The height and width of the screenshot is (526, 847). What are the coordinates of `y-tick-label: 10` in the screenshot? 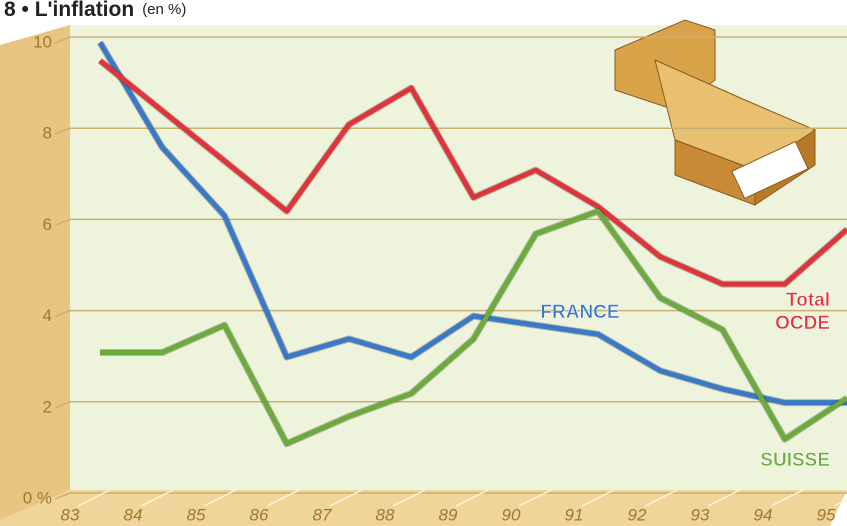 It's located at (42, 41).